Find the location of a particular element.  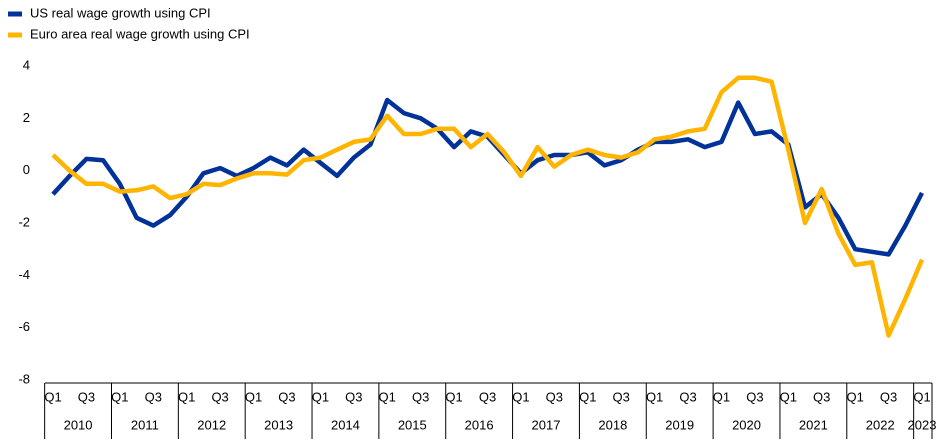

year-label: 2021 is located at coordinates (813, 424).